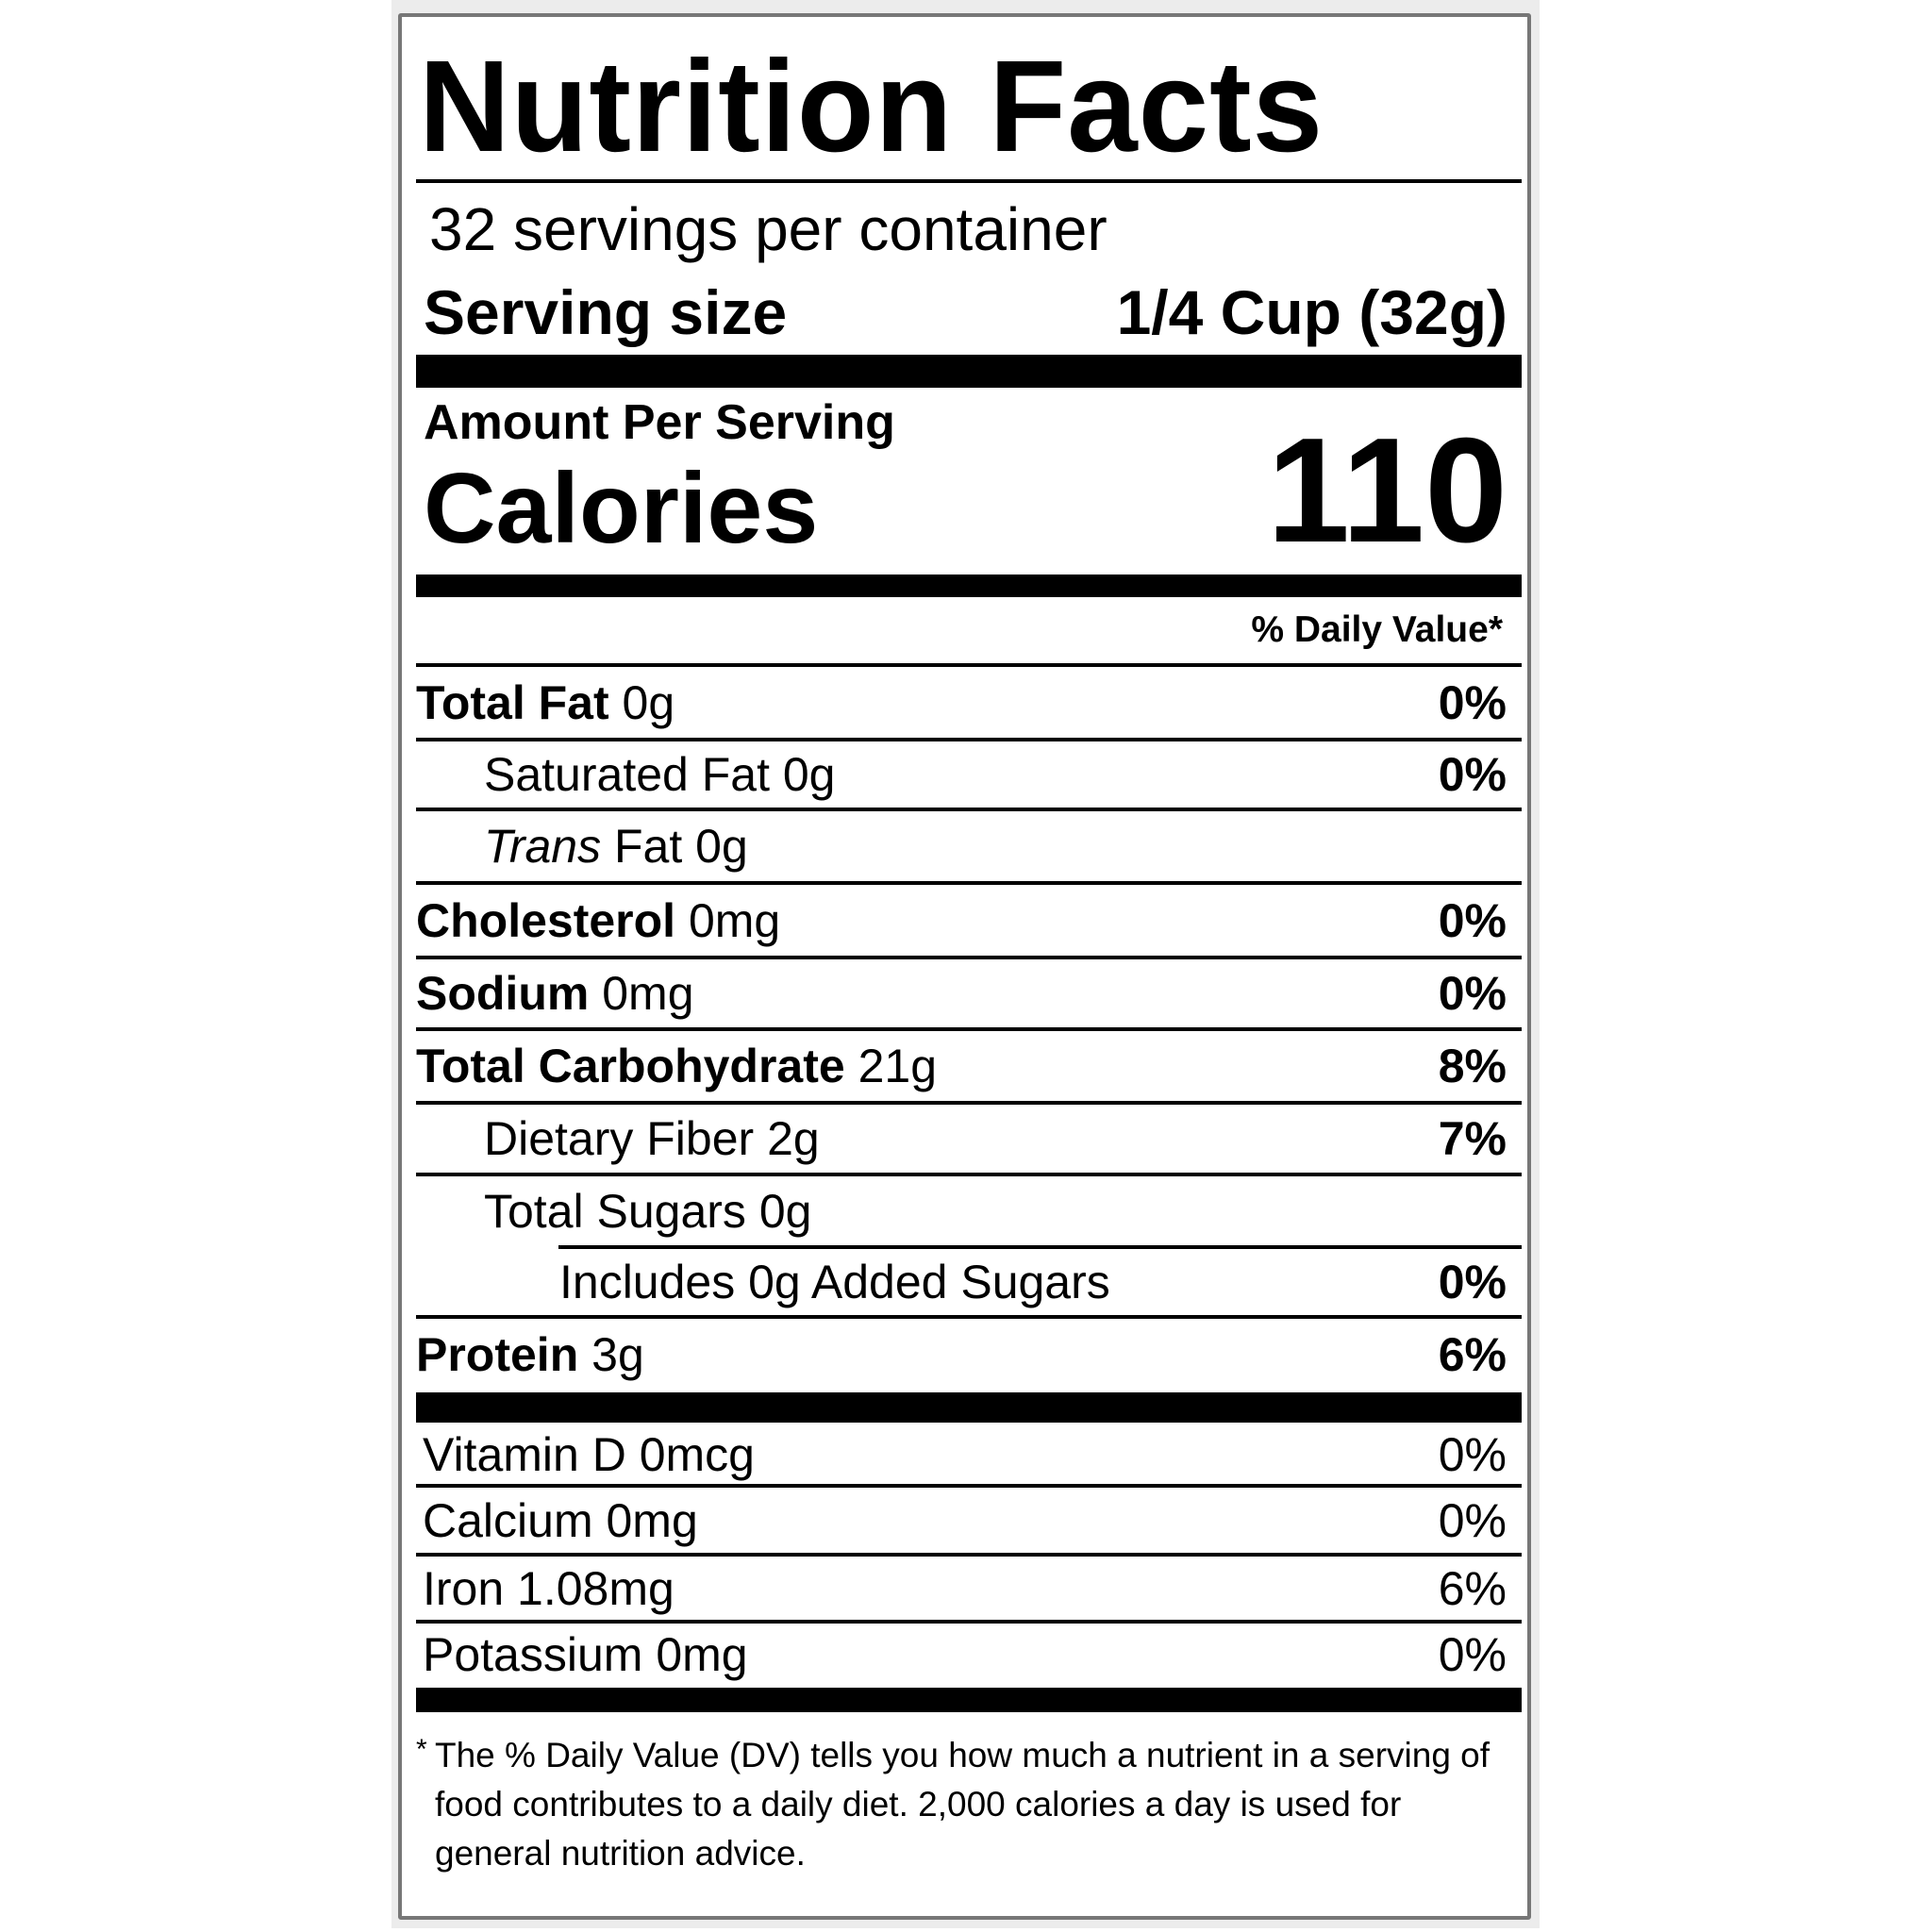 The height and width of the screenshot is (1932, 1932). Describe the element at coordinates (965, 1589) in the screenshot. I see `vitamin-row: Iron 1.08mg 6%` at that location.